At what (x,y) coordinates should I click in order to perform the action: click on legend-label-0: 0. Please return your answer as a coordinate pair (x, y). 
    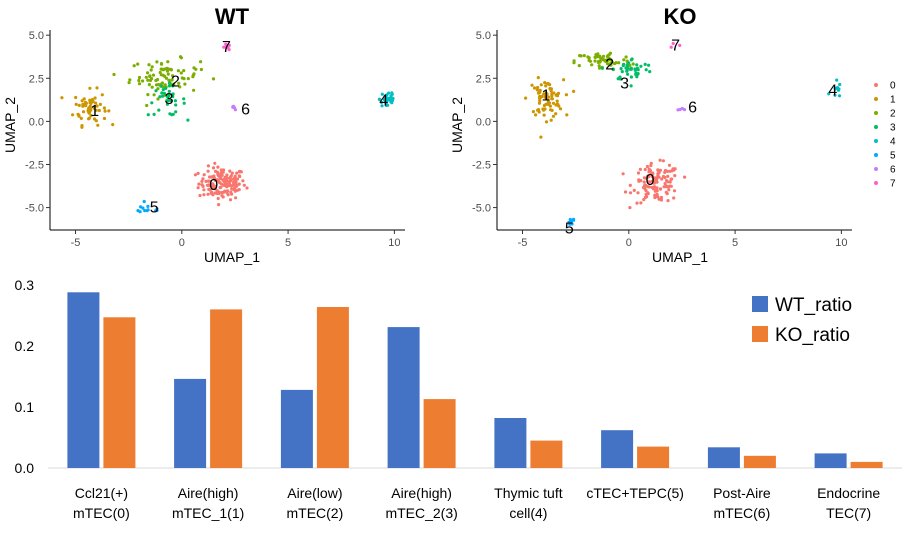
    Looking at the image, I should click on (893, 86).